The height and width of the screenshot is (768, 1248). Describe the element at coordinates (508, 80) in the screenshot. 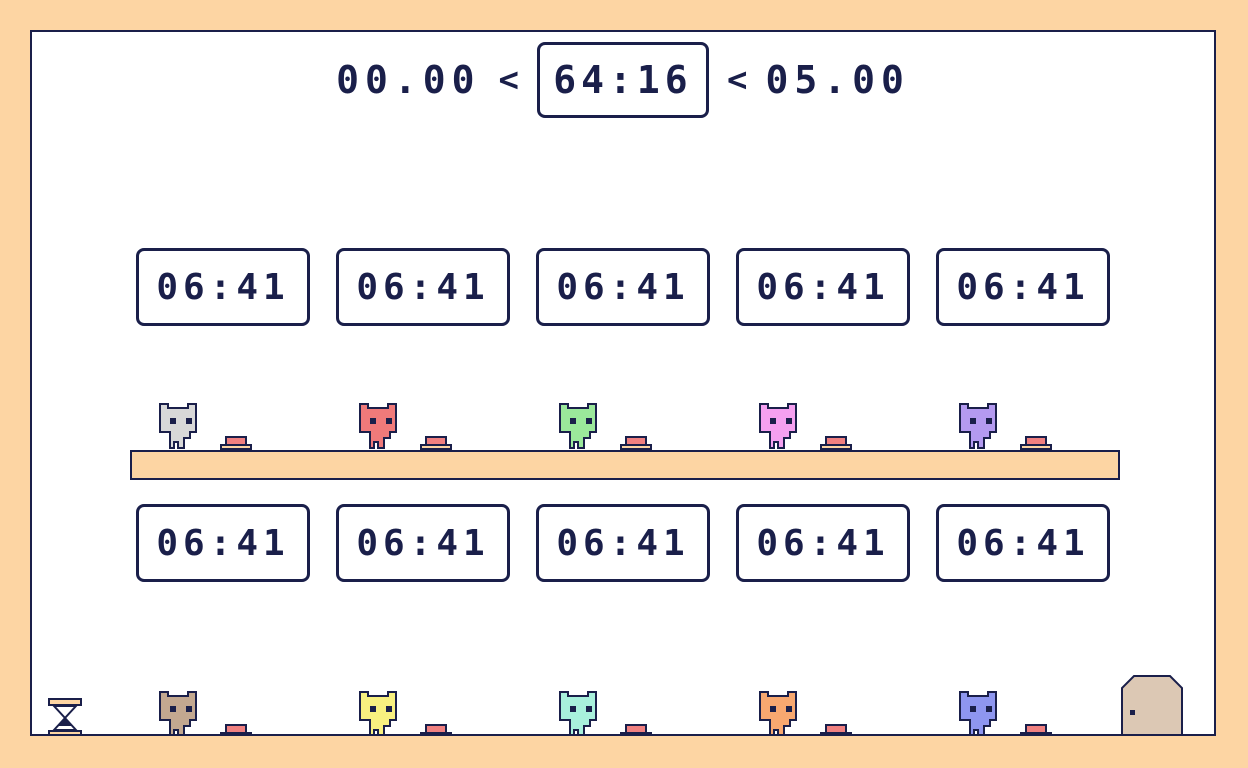

I see `less-than-left: <` at that location.